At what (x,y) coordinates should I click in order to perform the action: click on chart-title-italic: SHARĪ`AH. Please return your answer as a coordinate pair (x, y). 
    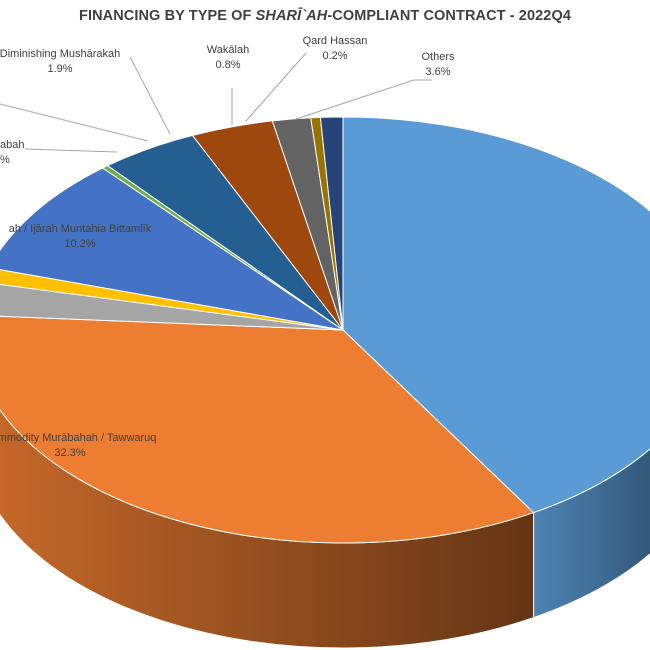
    Looking at the image, I should click on (291, 16).